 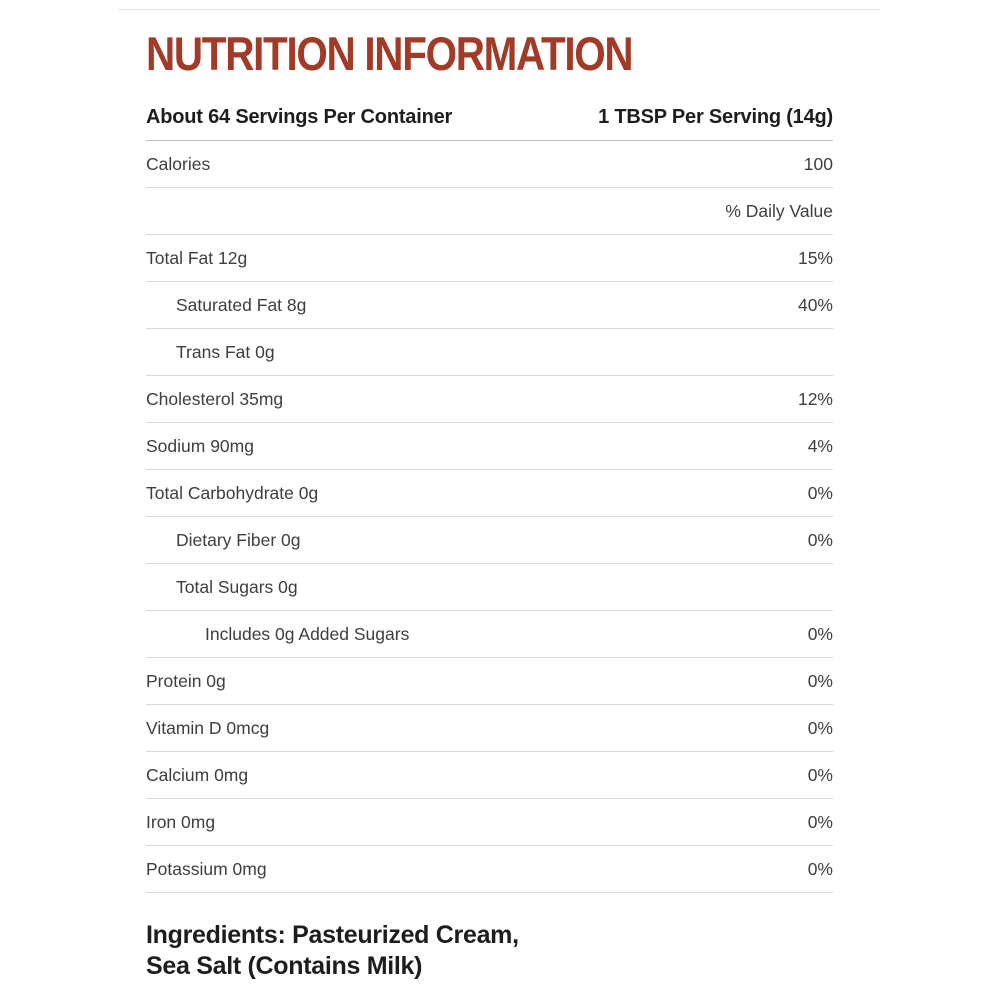 What do you see at coordinates (208, 727) in the screenshot?
I see `nutrient-label: Vitamin D 0mcg` at bounding box center [208, 727].